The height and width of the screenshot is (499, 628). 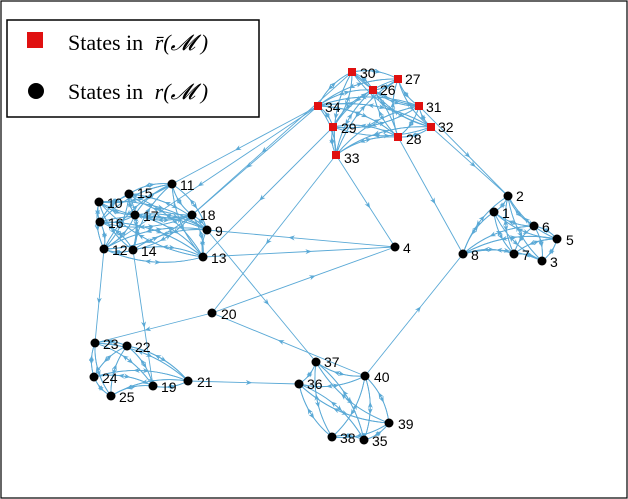 I want to click on state-label-24: 24, so click(x=110, y=378).